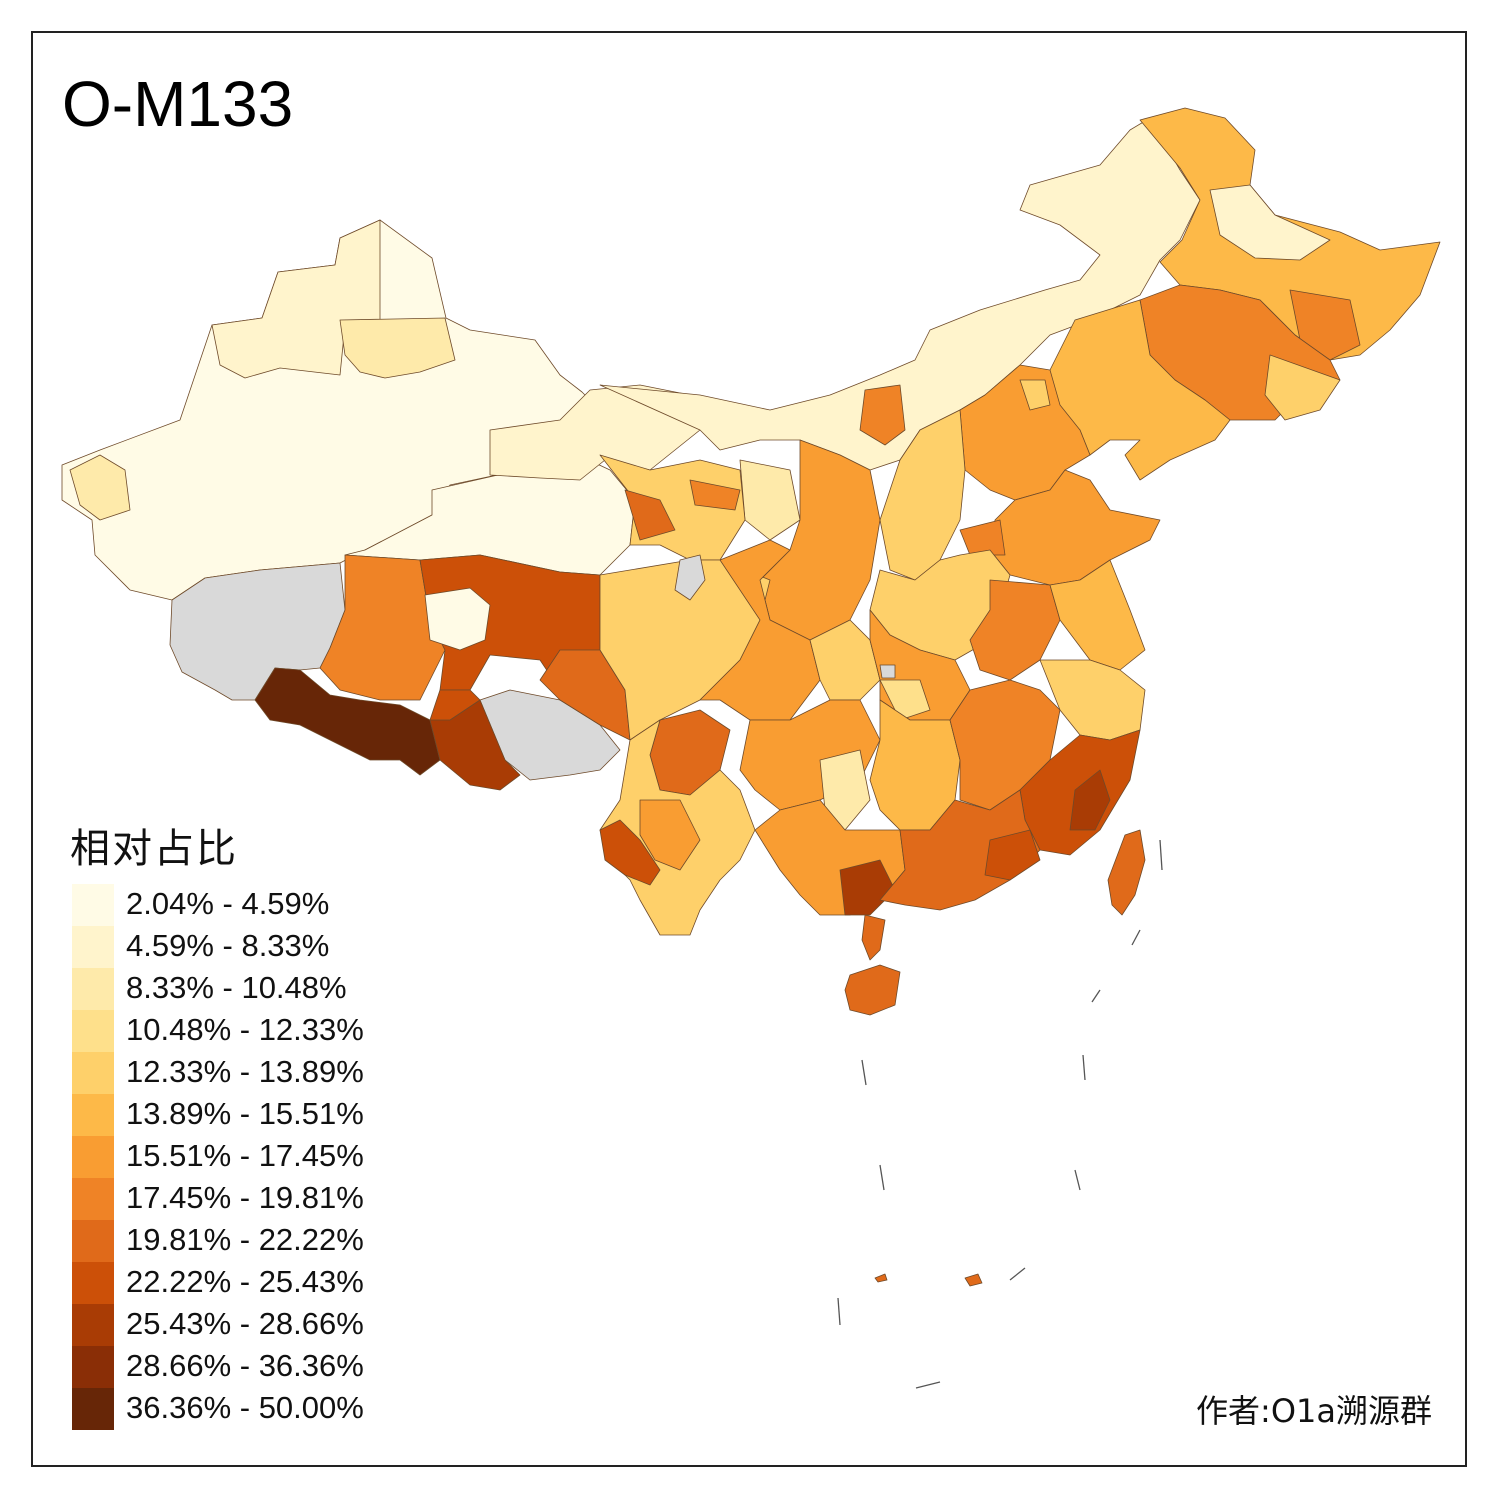  I want to click on legend-row: 19.81% - 22.22%, so click(272, 1241).